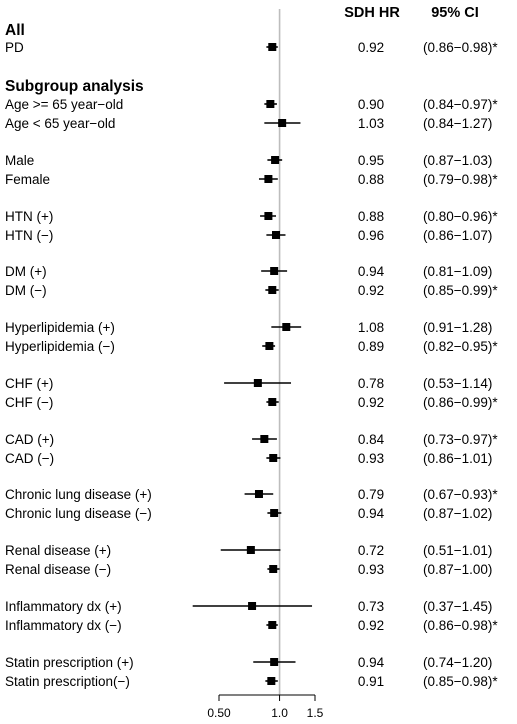 Image resolution: width=517 pixels, height=724 pixels. I want to click on row-label: HTN (−), so click(29, 235).